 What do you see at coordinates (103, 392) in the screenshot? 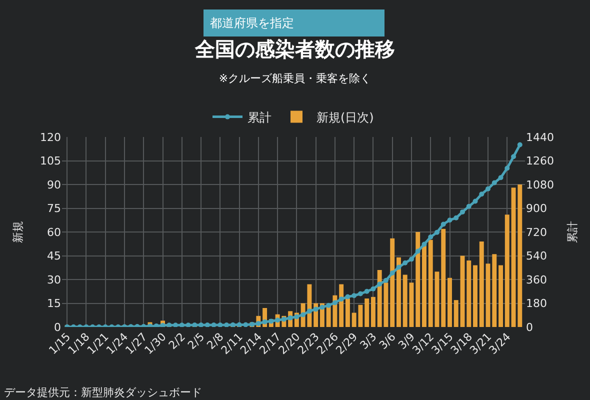
I see `text: データ提供元：新型肺炎ダッシュボード` at bounding box center [103, 392].